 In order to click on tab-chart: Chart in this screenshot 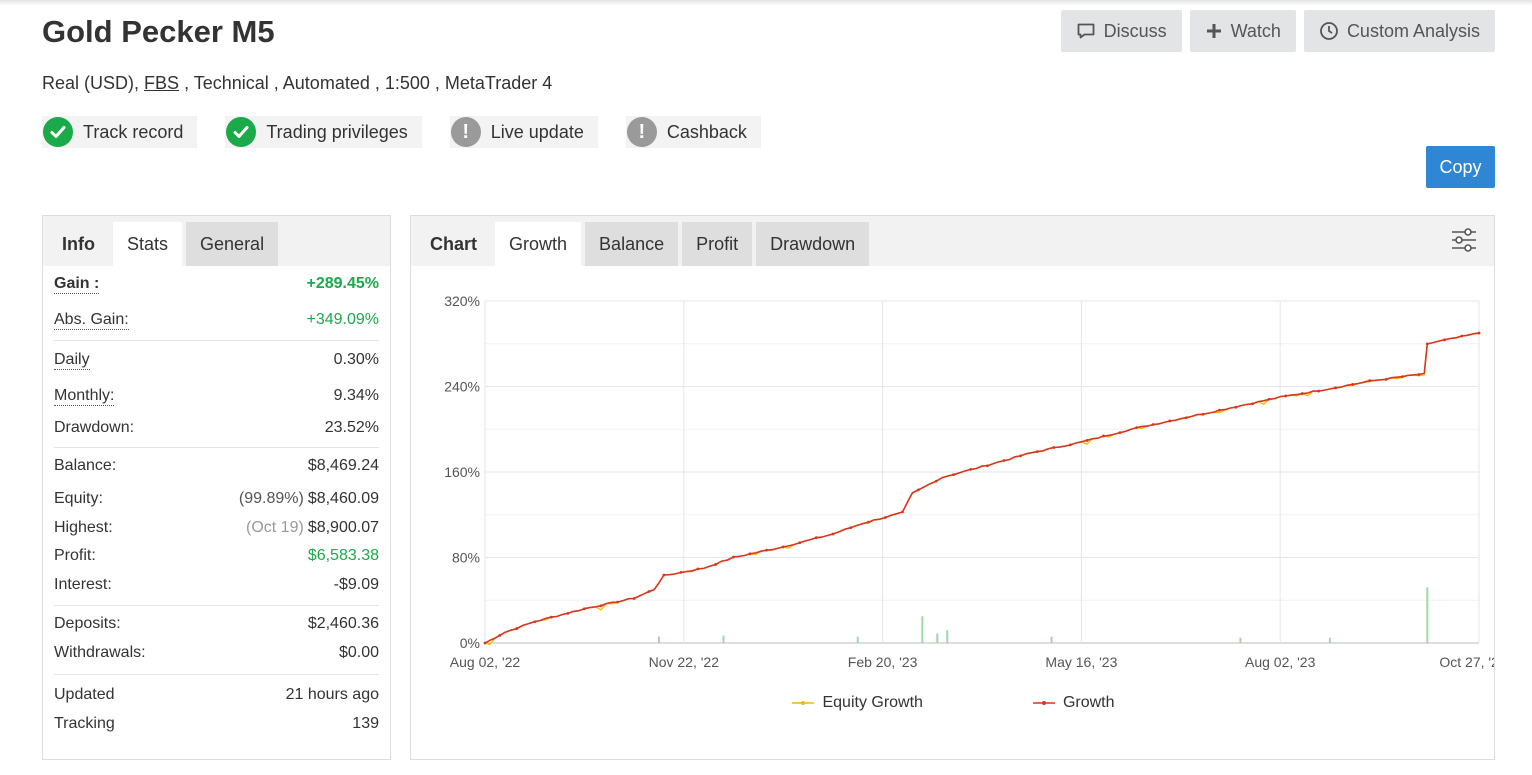, I will do `click(454, 243)`.